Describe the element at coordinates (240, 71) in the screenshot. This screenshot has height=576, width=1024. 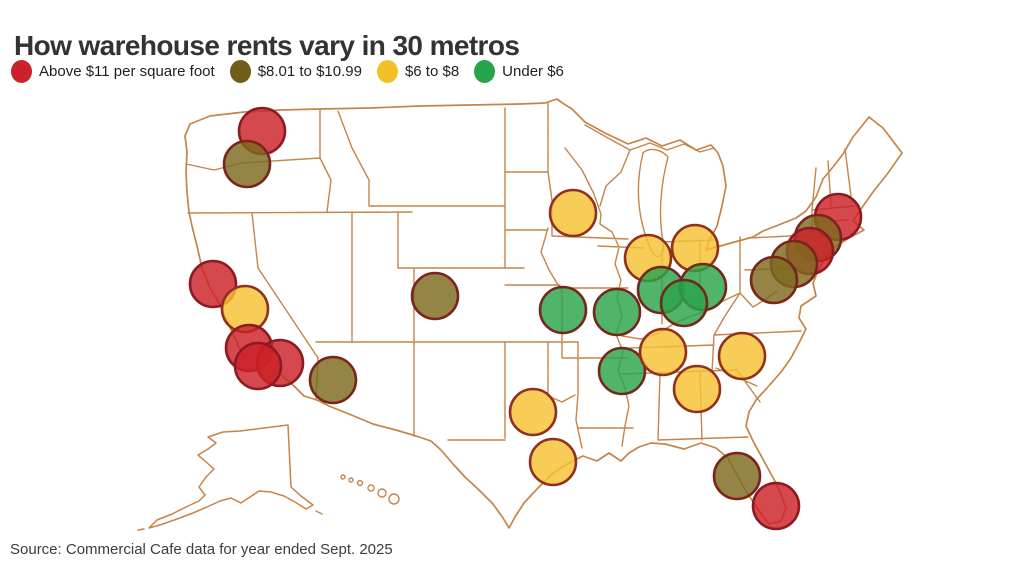
I see `legend-swatch-8to11-icon` at that location.